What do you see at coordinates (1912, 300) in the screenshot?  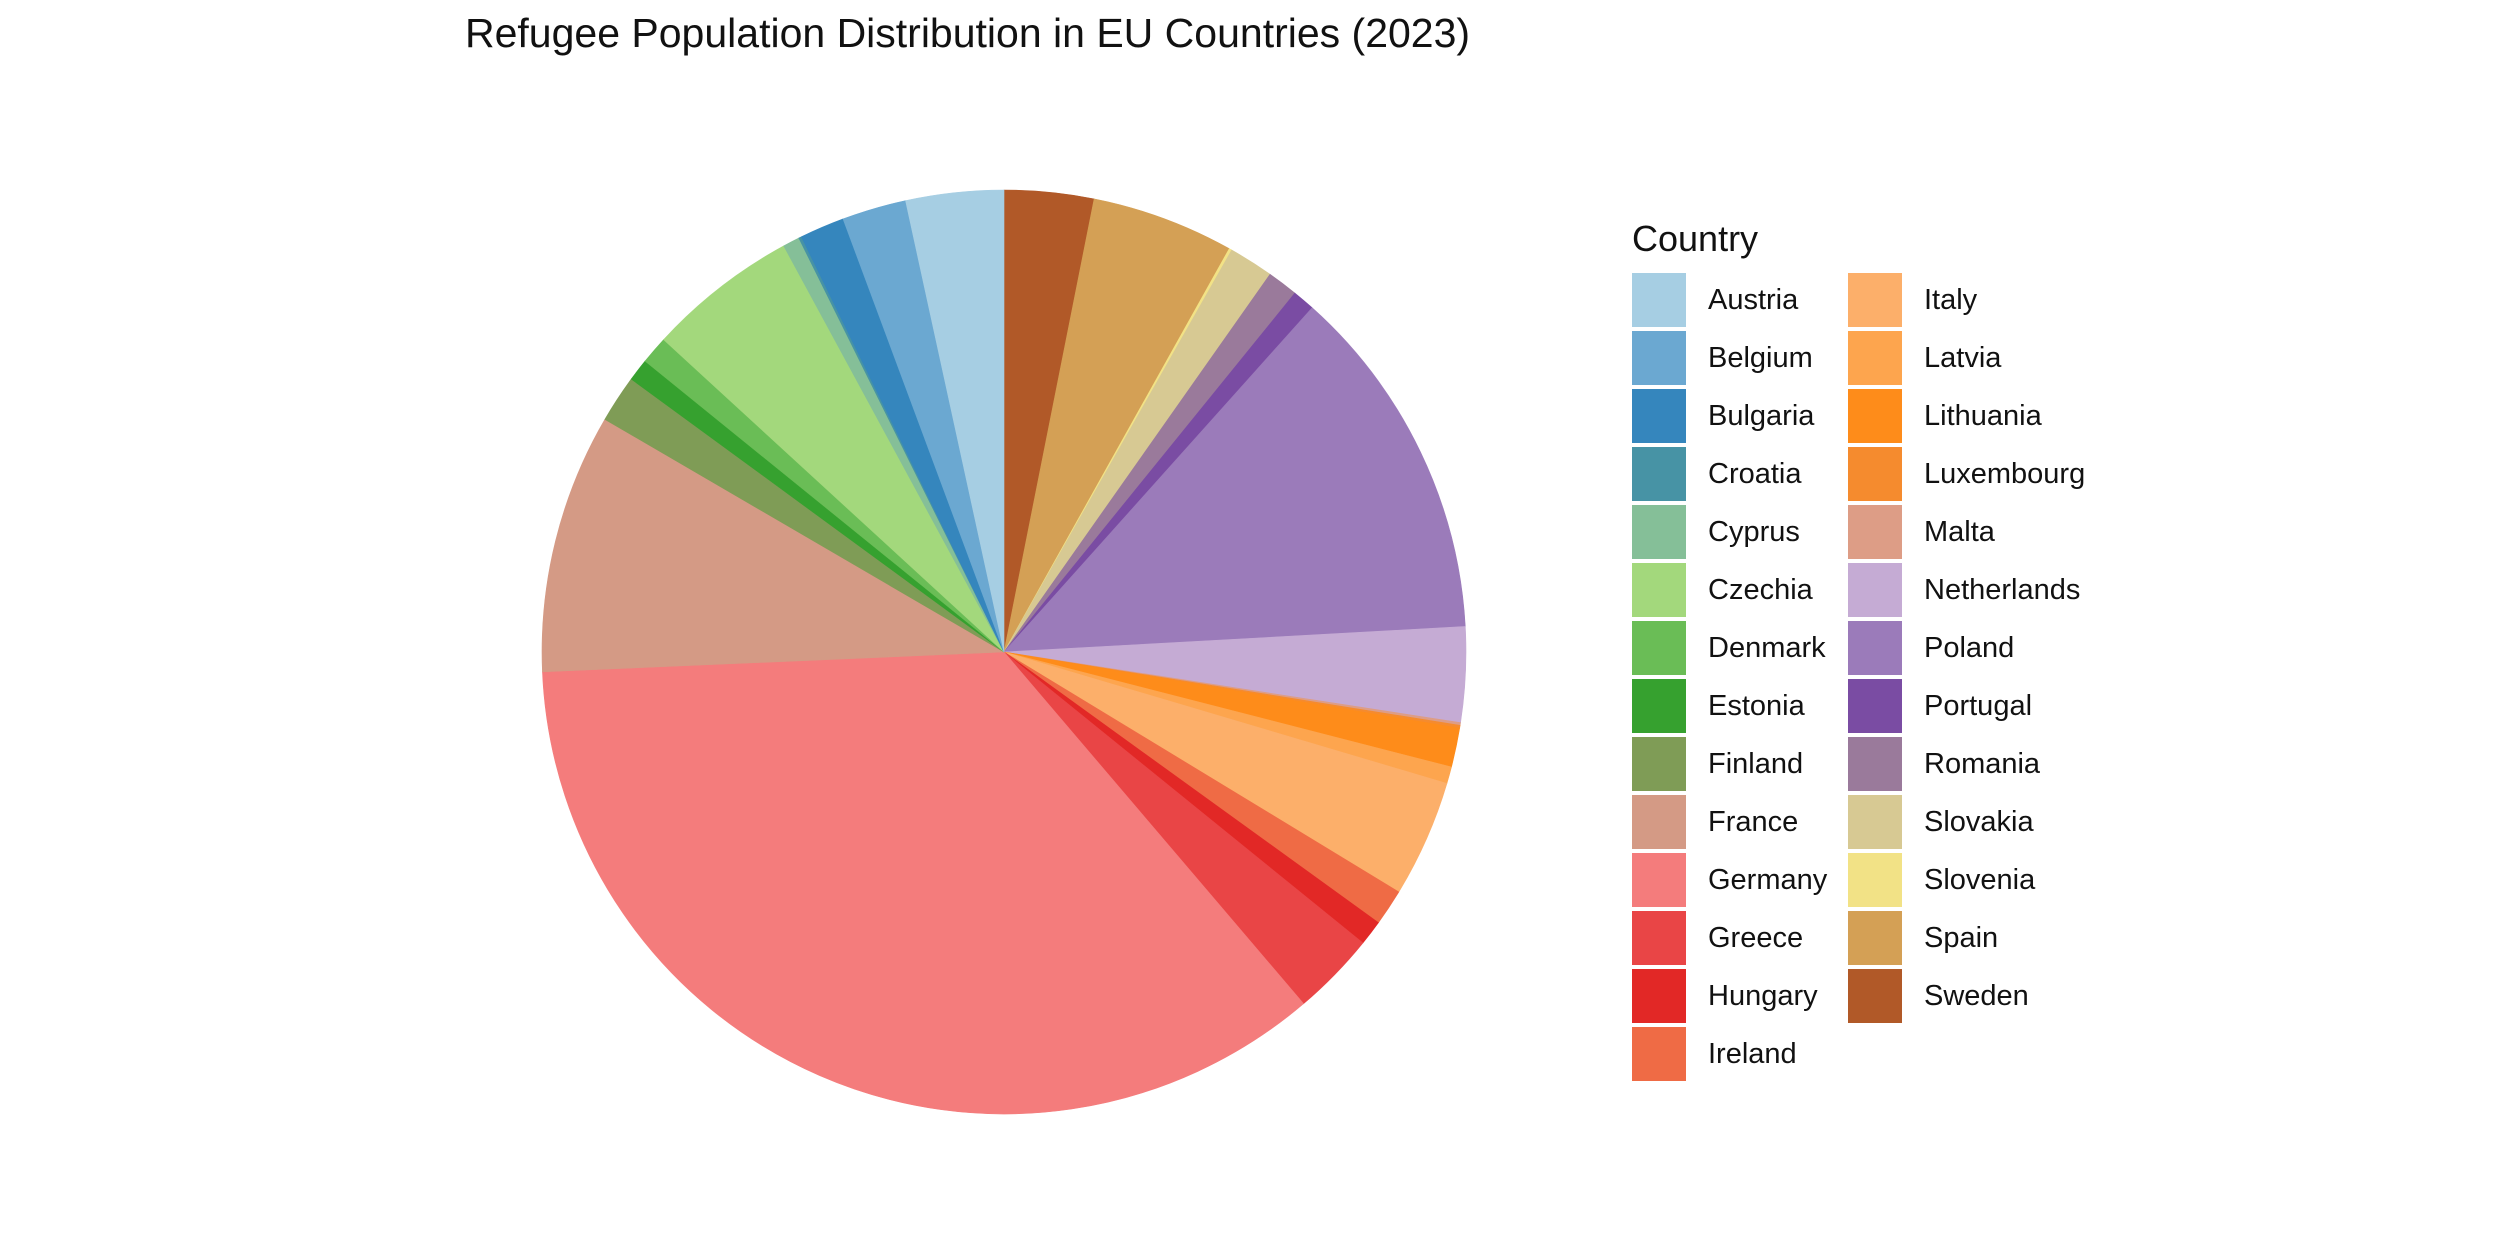 I see `legend-item-italy: Italy` at bounding box center [1912, 300].